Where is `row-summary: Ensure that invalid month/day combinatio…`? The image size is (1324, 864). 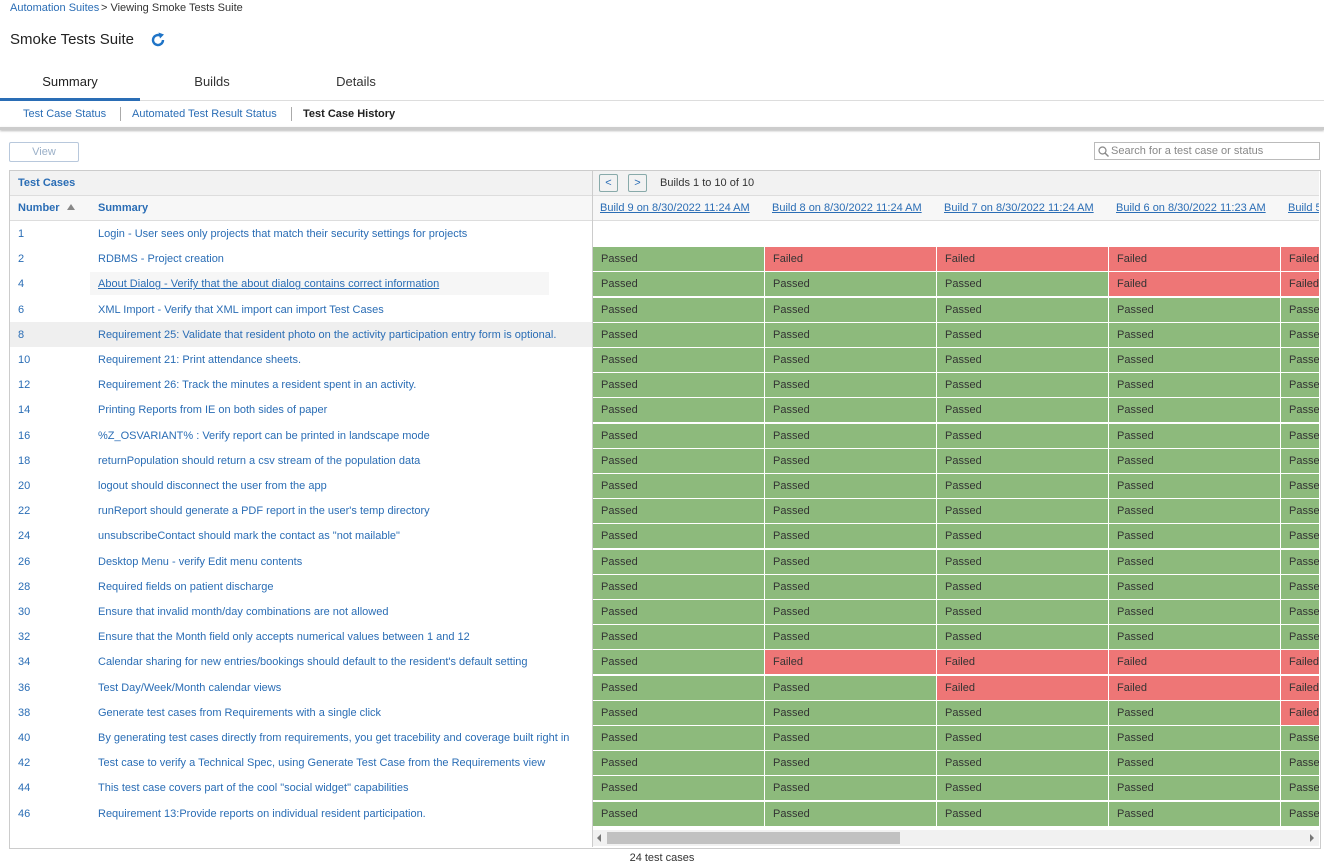 row-summary: Ensure that invalid month/day combinatio… is located at coordinates (243, 612).